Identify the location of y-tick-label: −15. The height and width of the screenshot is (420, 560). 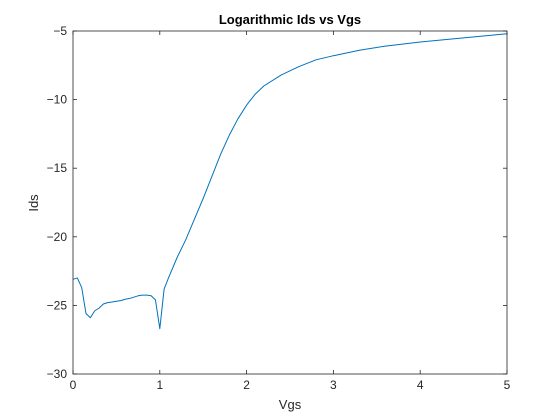
(57, 168).